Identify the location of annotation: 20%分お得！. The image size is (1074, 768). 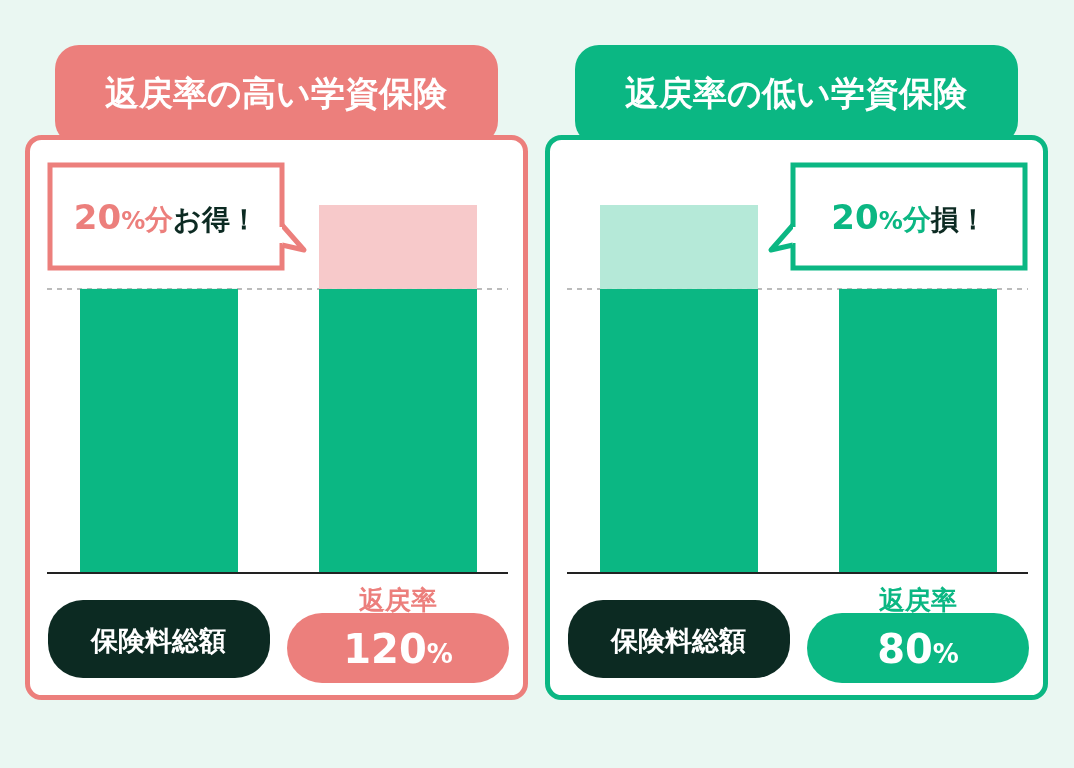
(166, 217).